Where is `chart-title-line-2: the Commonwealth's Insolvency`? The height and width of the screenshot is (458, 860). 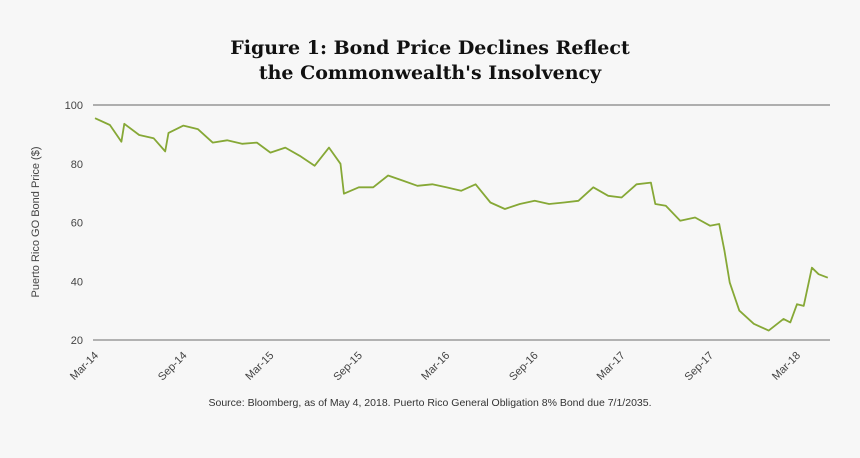
chart-title-line-2: the Commonwealth's Insolvency is located at coordinates (430, 73).